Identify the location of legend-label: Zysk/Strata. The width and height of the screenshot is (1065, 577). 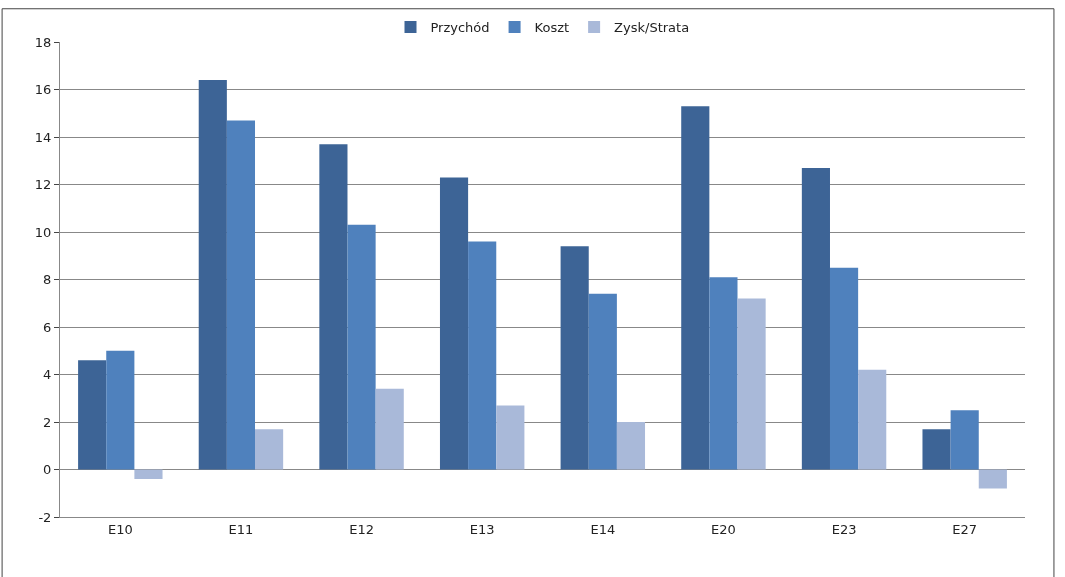
(652, 28).